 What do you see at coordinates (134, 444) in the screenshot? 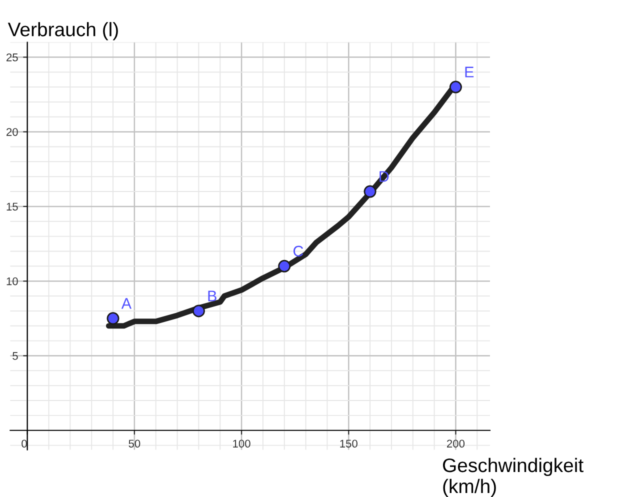
I see `x-tick-label: 50` at bounding box center [134, 444].